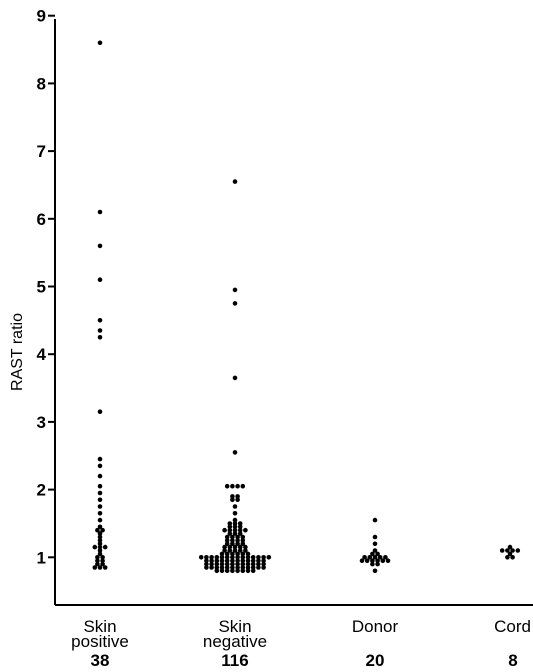 This screenshot has width=533, height=672. I want to click on y-tick-label: 3, so click(41, 422).